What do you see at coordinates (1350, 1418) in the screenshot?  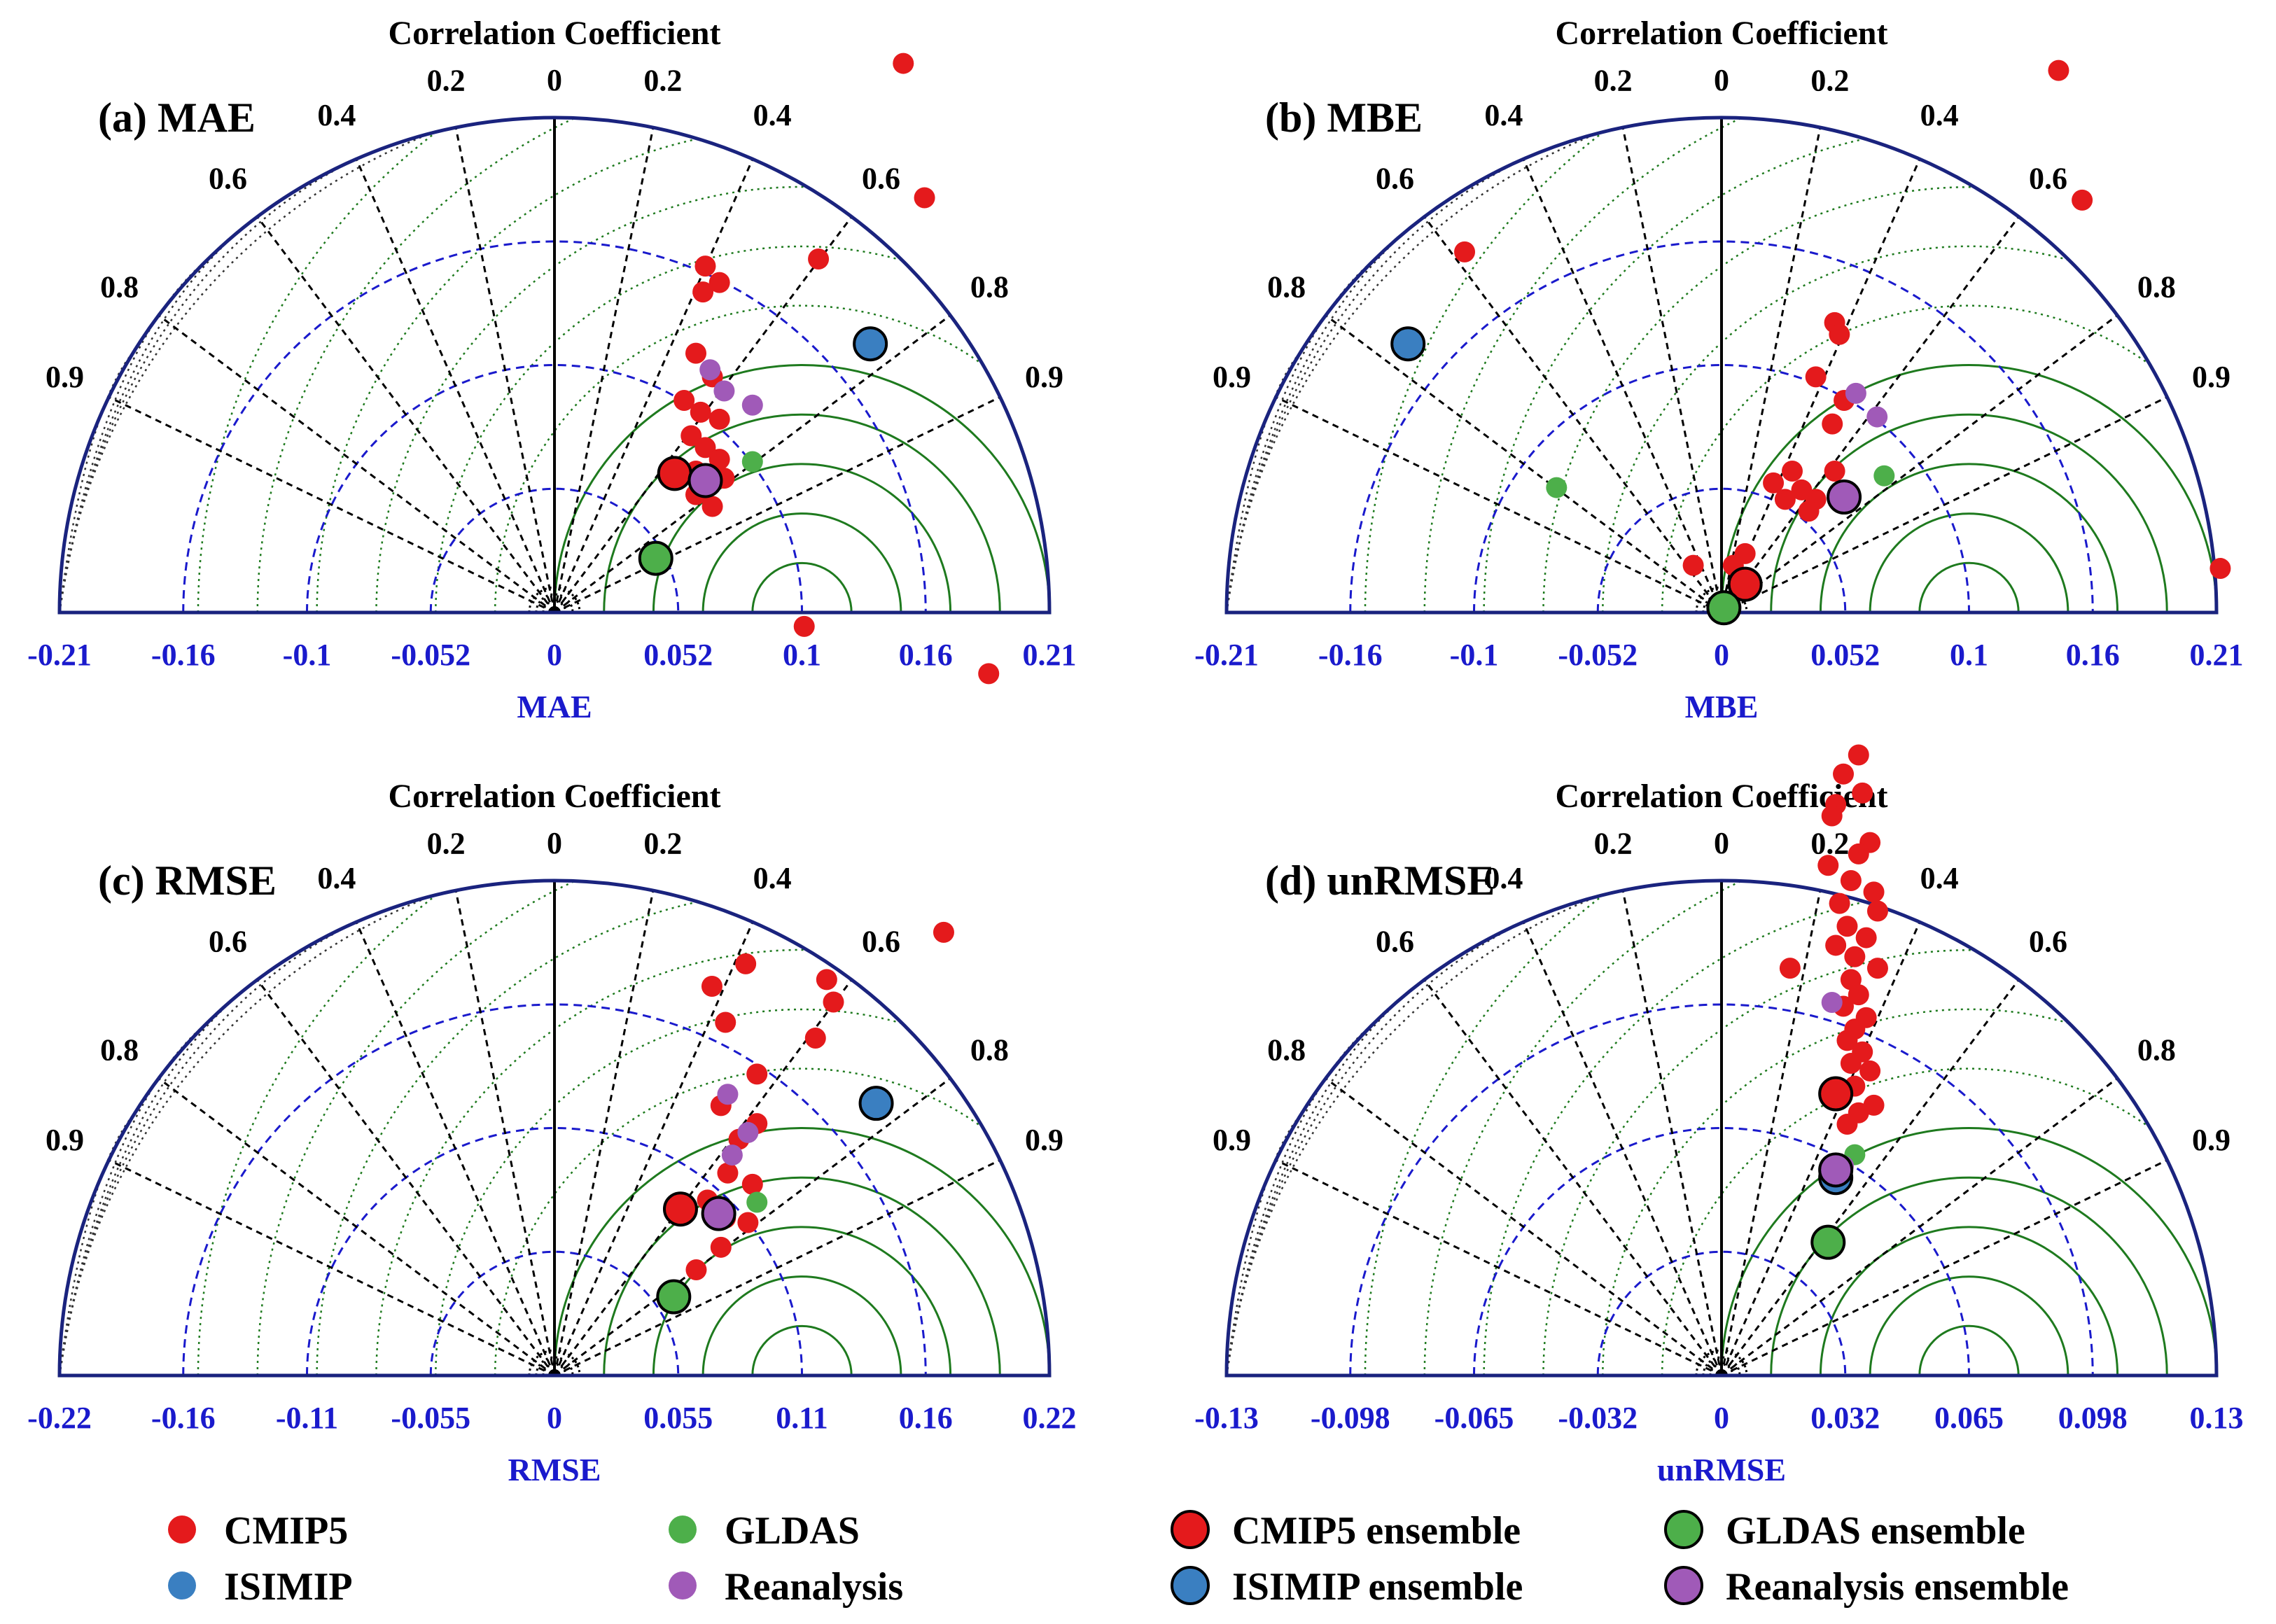 I see `x-tick-label: -0.098` at bounding box center [1350, 1418].